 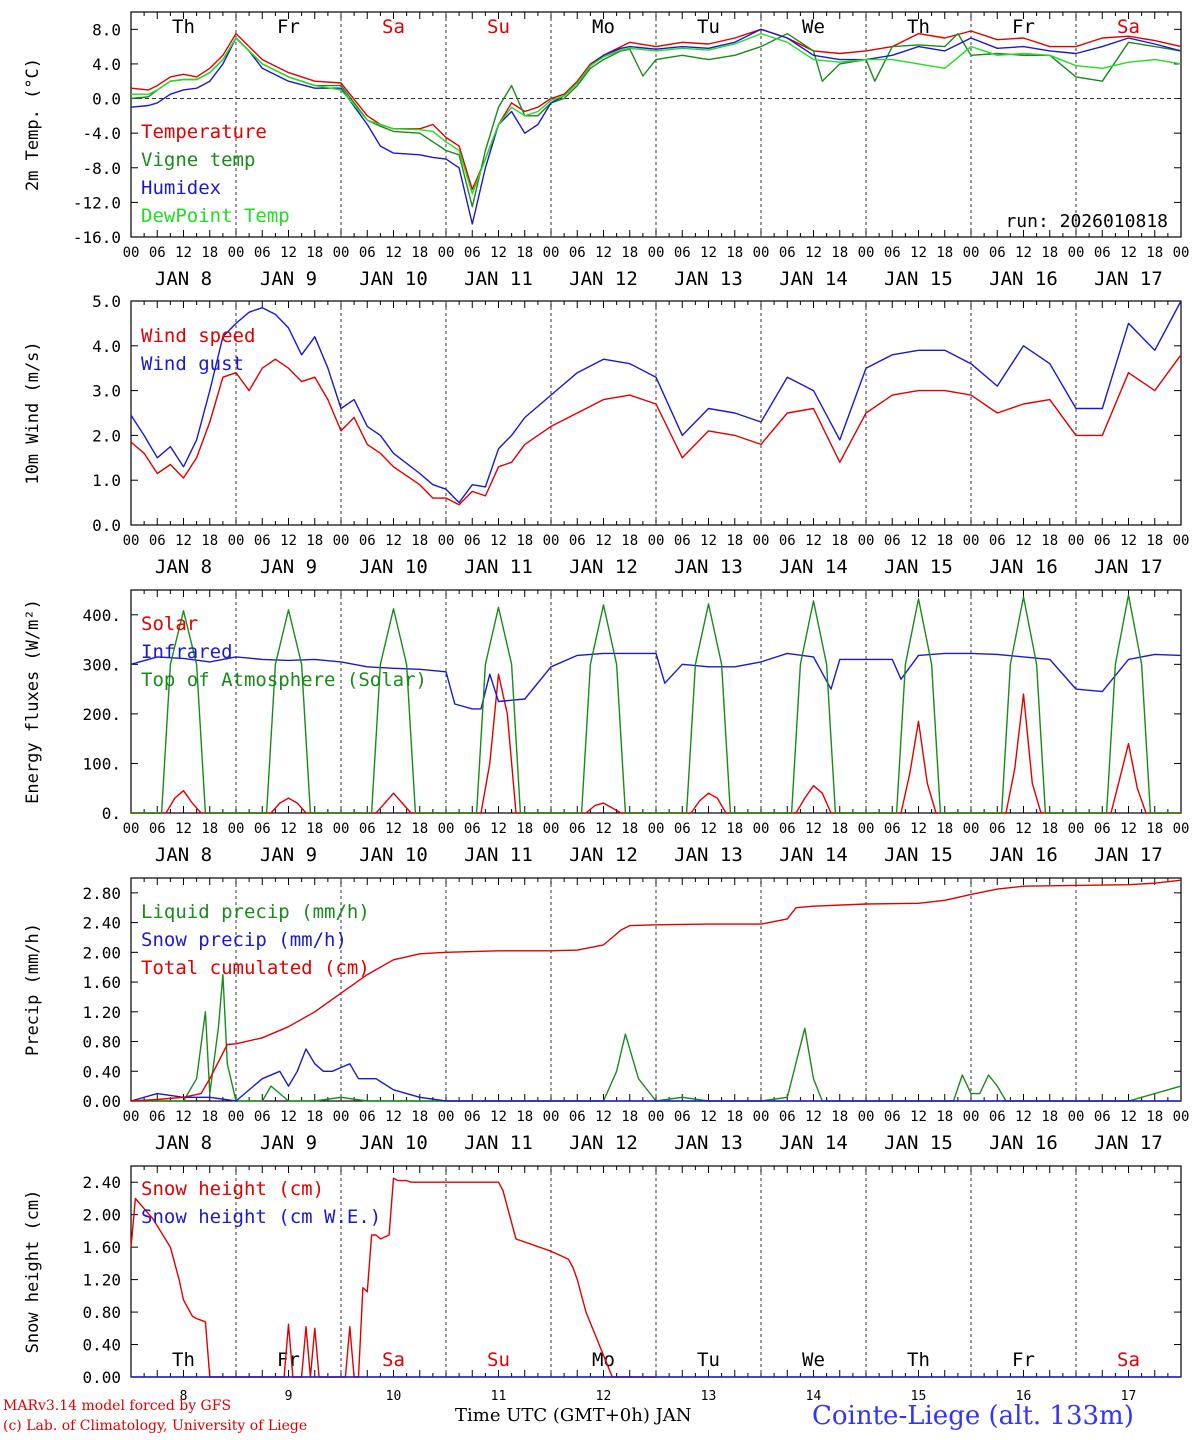 What do you see at coordinates (101, 615) in the screenshot?
I see `energy-ytick-label: 400.` at bounding box center [101, 615].